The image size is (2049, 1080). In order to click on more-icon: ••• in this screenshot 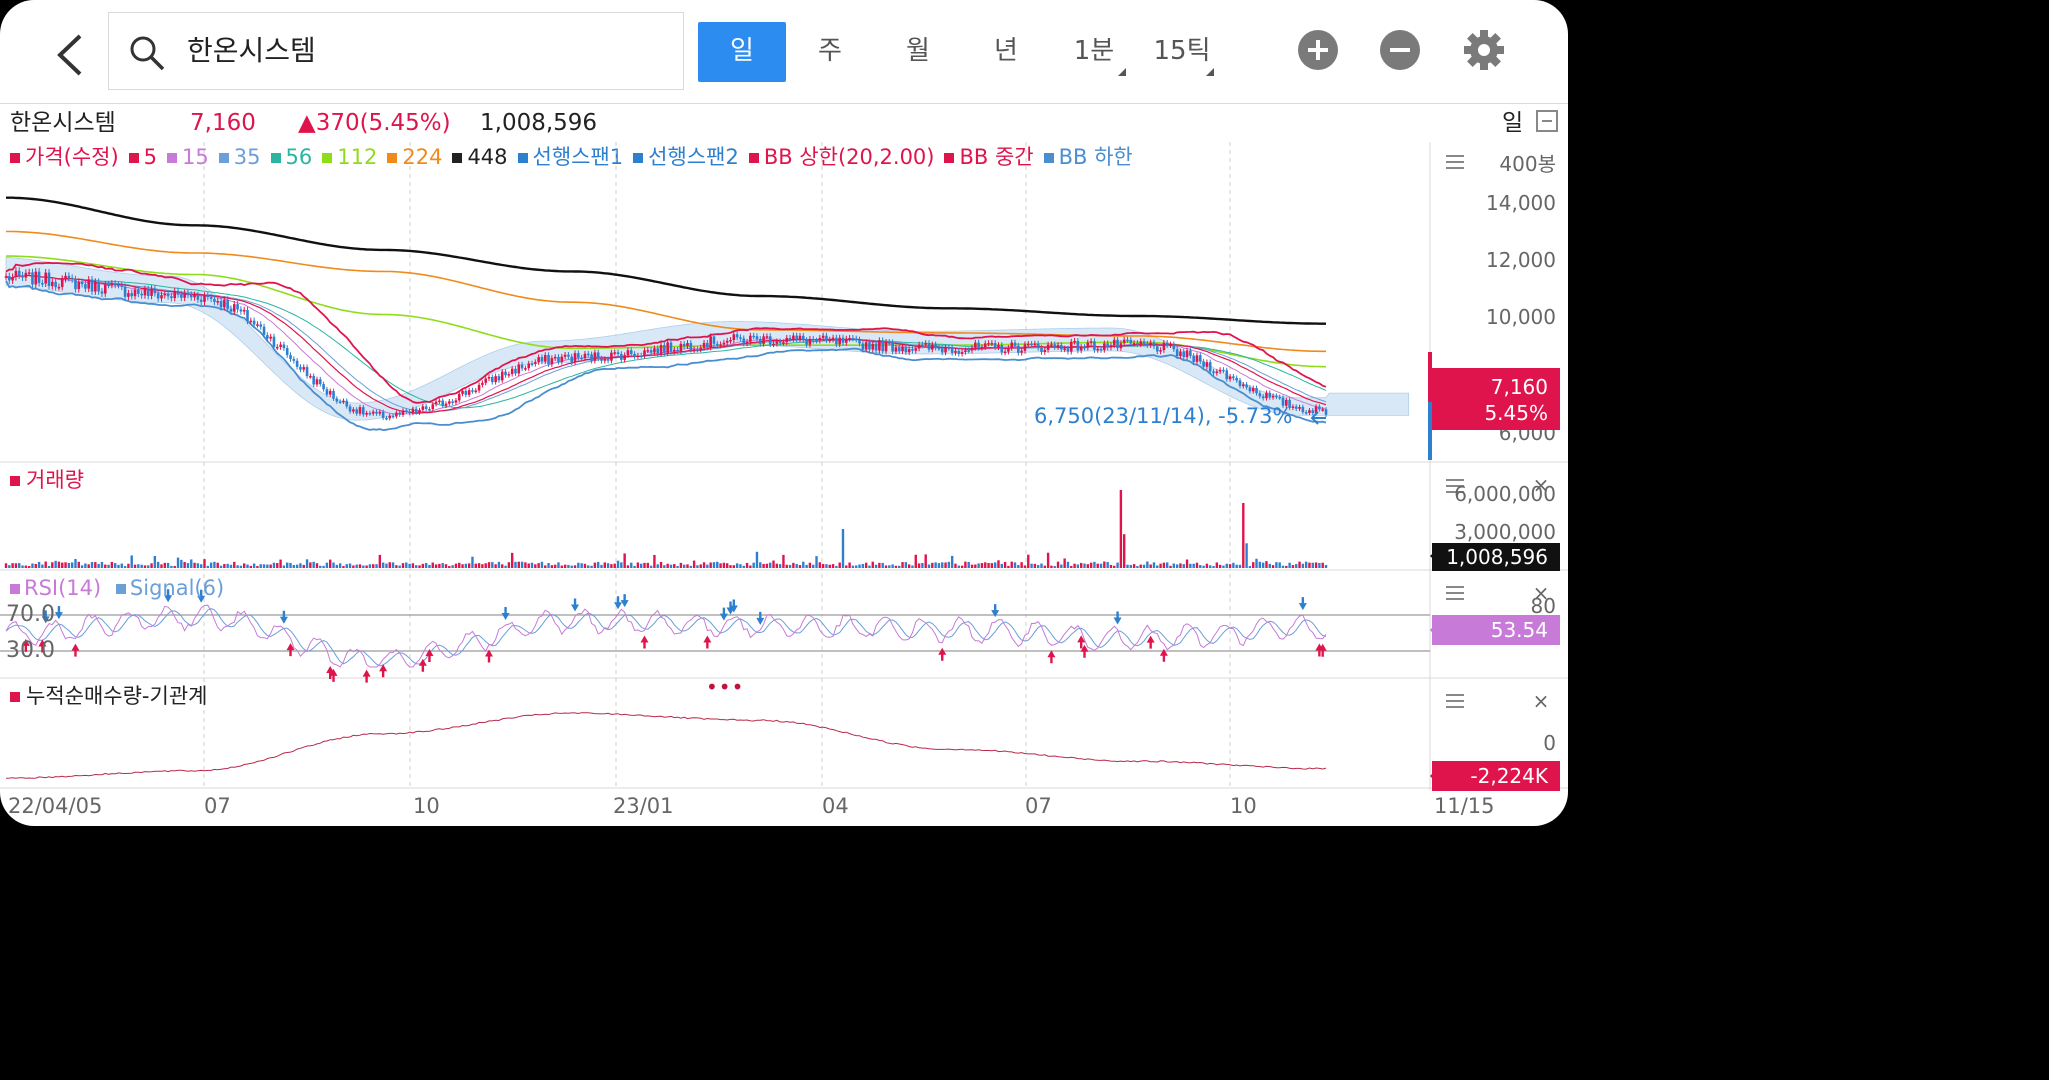, I will do `click(725, 687)`.